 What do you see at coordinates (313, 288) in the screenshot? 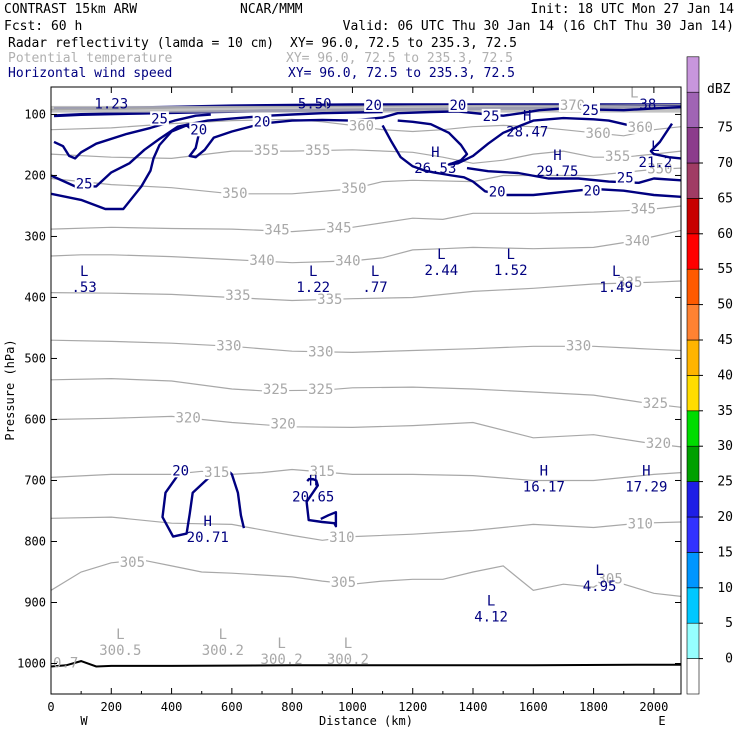
I see `wind-extremum-value: 1.22` at bounding box center [313, 288].